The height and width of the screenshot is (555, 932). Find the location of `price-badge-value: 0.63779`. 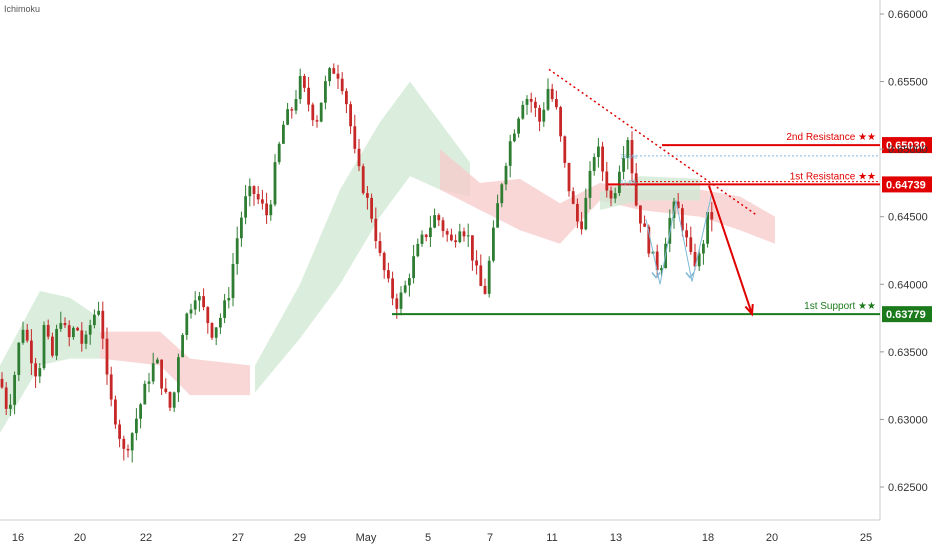

price-badge-value: 0.63779 is located at coordinates (906, 315).